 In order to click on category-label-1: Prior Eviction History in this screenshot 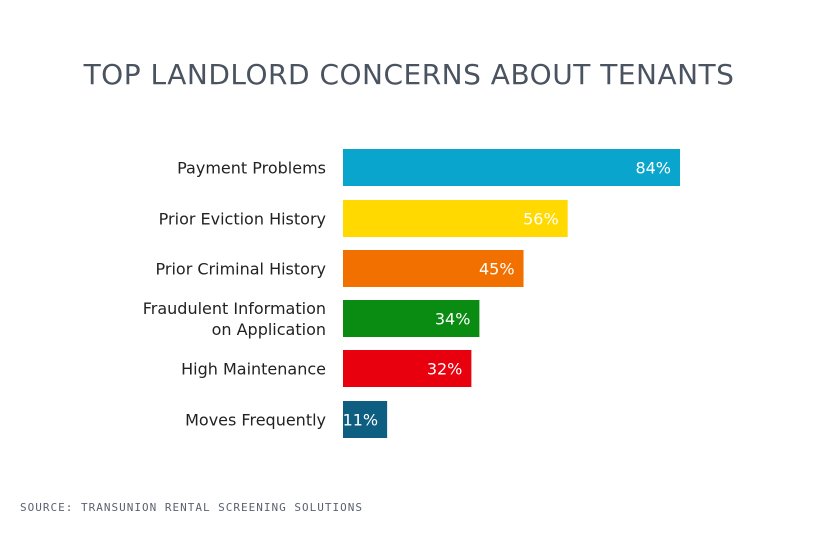, I will do `click(242, 219)`.